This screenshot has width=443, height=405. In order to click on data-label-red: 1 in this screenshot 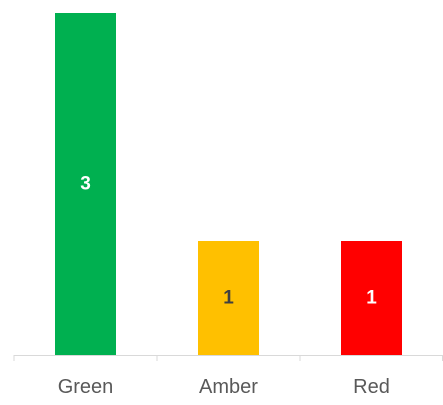, I will do `click(371, 298)`.